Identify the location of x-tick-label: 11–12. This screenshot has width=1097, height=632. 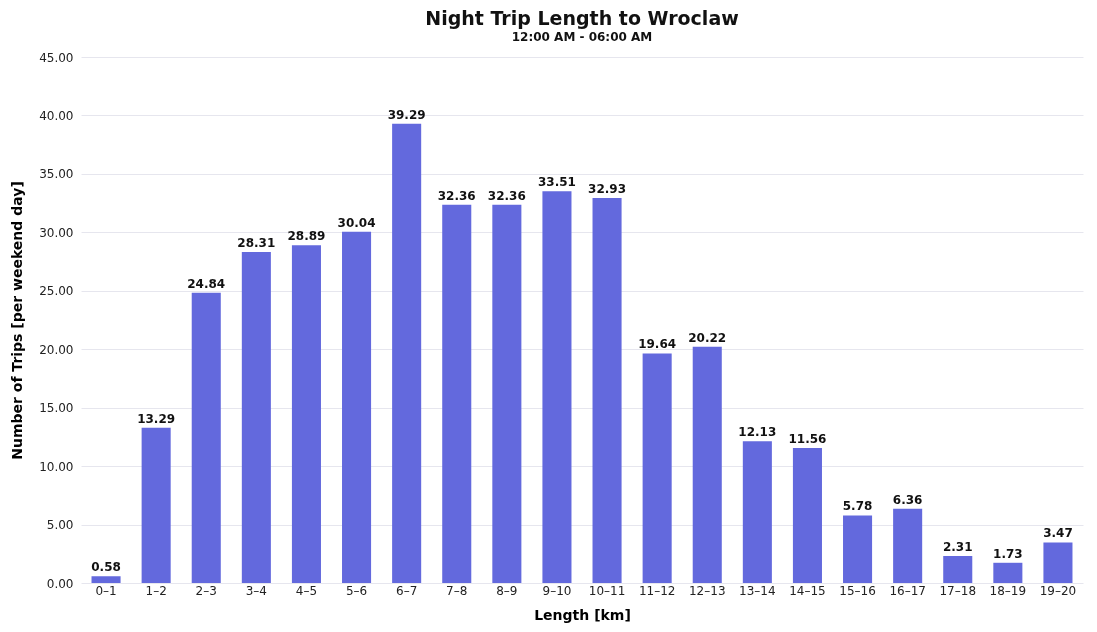
(657, 590).